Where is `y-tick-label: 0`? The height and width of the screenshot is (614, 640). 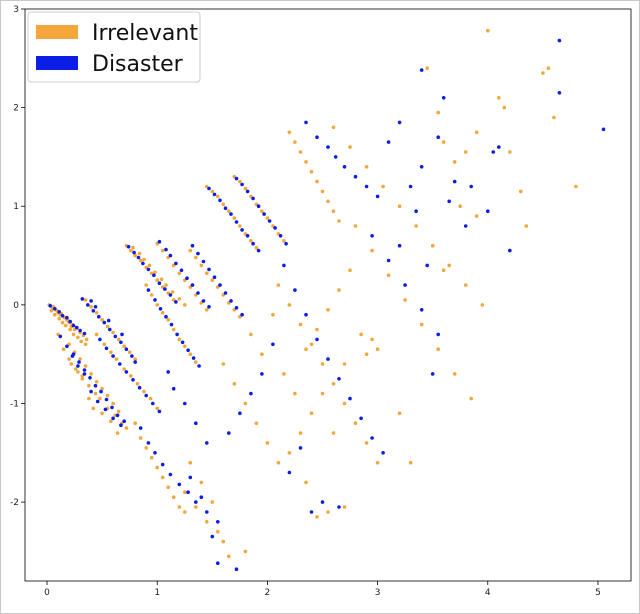
y-tick-label: 0 is located at coordinates (16, 306).